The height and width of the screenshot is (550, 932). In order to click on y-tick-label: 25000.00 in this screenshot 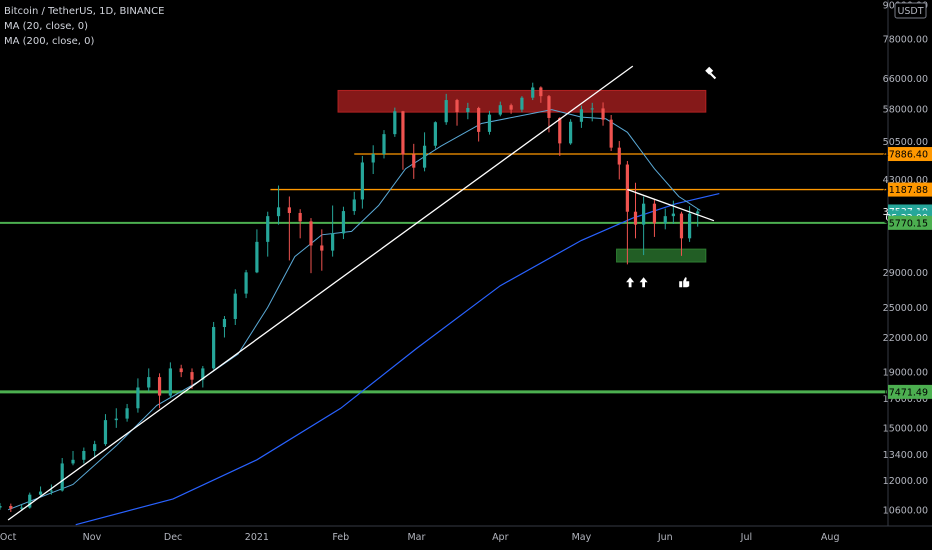, I will do `click(905, 308)`.